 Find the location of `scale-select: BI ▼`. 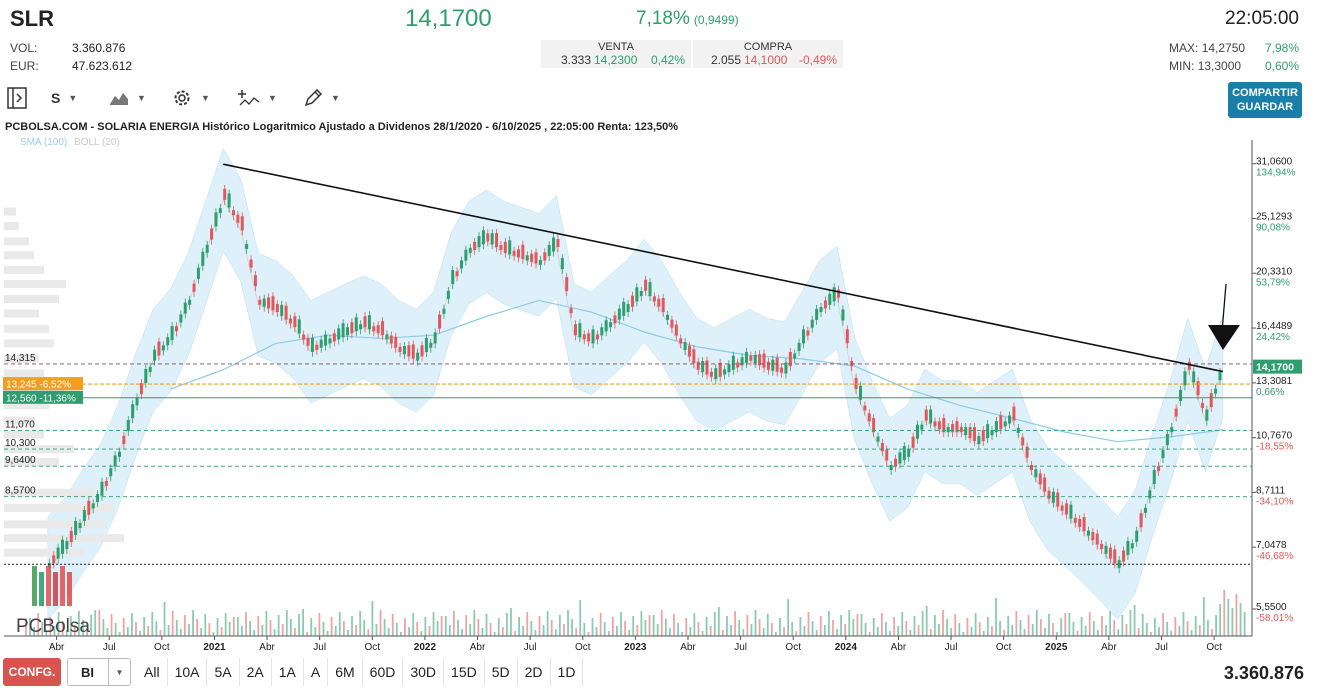

scale-select: BI ▼ is located at coordinates (99, 672).